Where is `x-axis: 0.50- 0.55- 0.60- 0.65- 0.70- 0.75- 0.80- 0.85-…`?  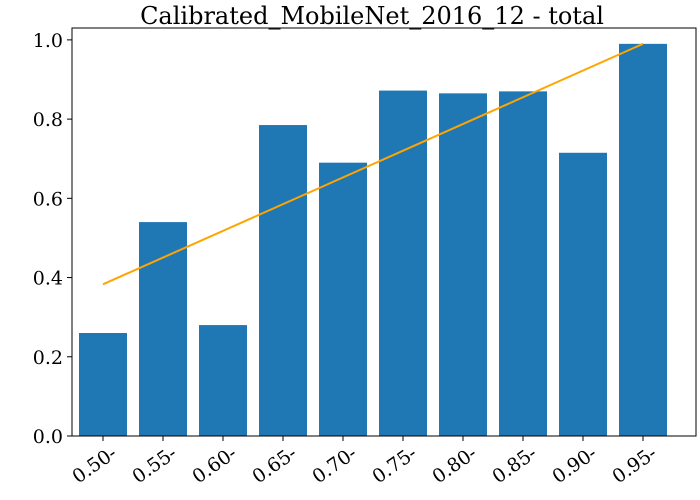 x-axis: 0.50- 0.55- 0.60- 0.65- 0.70- 0.75- 0.80- 0.85-… is located at coordinates (364, 462).